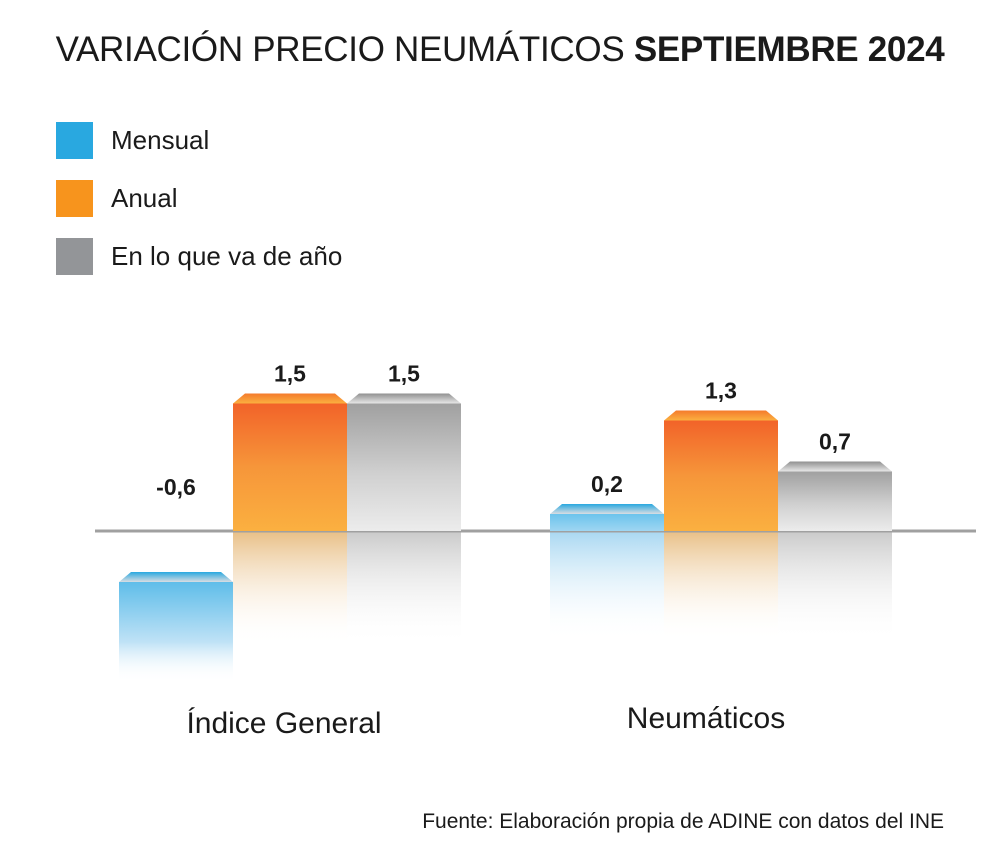  Describe the element at coordinates (404, 467) in the screenshot. I see `bar-ytd-indice-general` at that location.